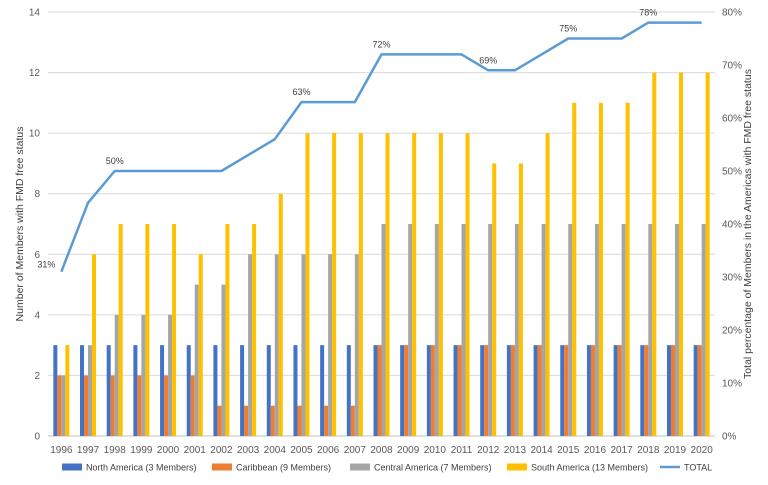 This screenshot has height=485, width=768. I want to click on legend-label: Central America (7 Members), so click(433, 468).